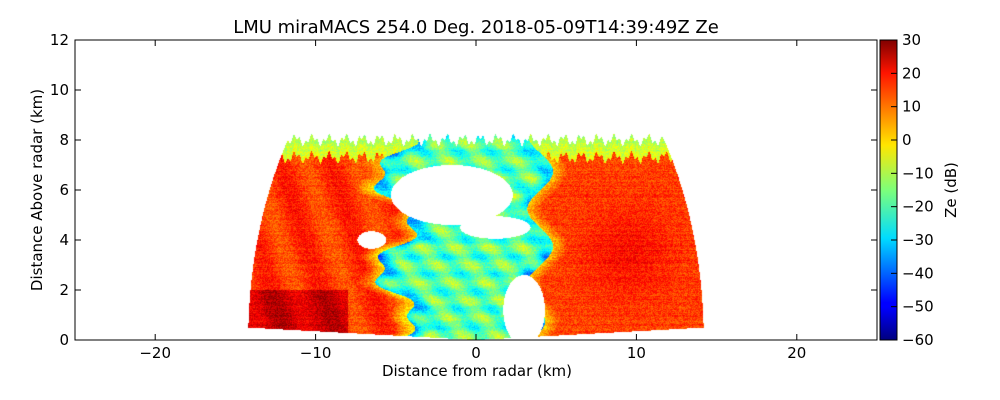 This screenshot has width=1000, height=400. What do you see at coordinates (796, 353) in the screenshot?
I see `x-tick-label: 20` at bounding box center [796, 353].